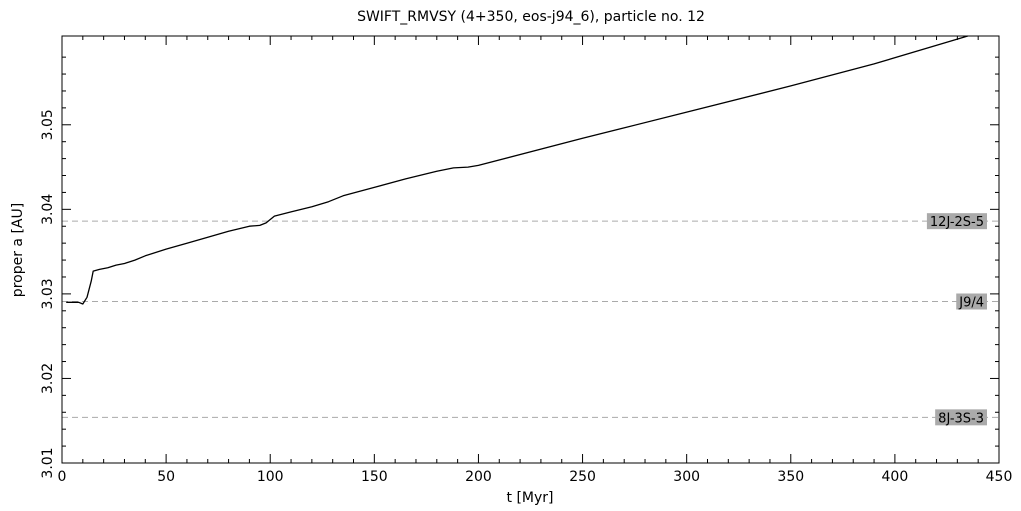  What do you see at coordinates (686, 477) in the screenshot?
I see `x-tick-label: 300` at bounding box center [686, 477].